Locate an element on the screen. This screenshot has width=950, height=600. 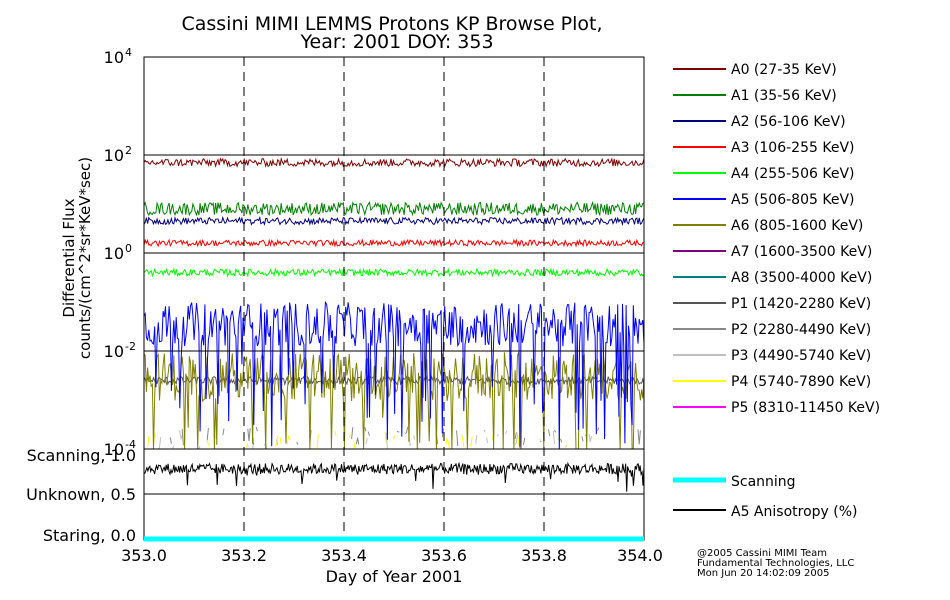
legend-entry: P2 (2280-4490 KeV) is located at coordinates (772, 330).